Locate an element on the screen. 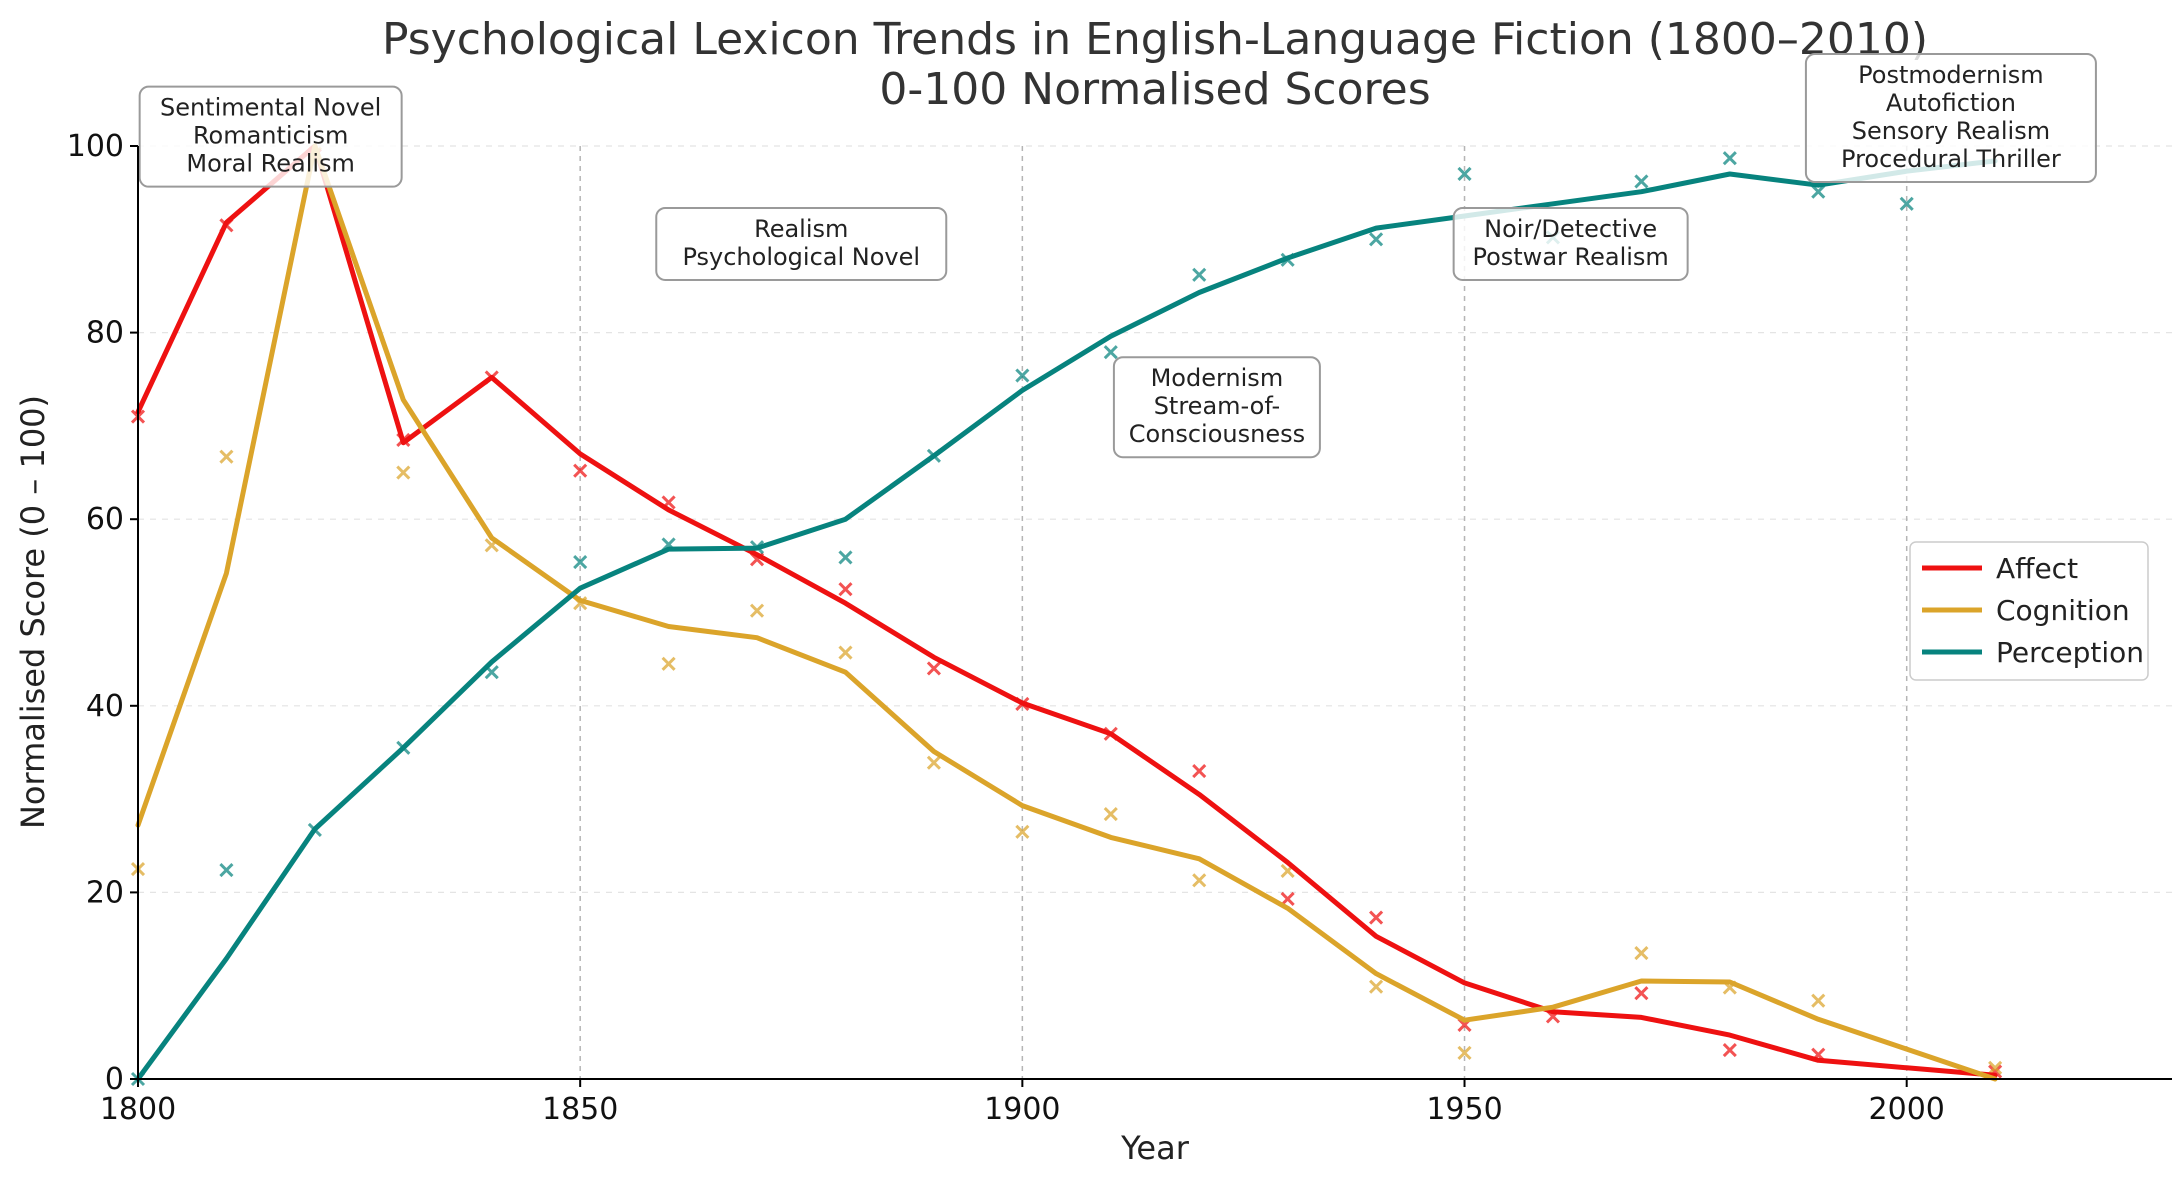 The width and height of the screenshot is (2180, 1180). cognition-raw-point-1940 is located at coordinates (1376, 986).